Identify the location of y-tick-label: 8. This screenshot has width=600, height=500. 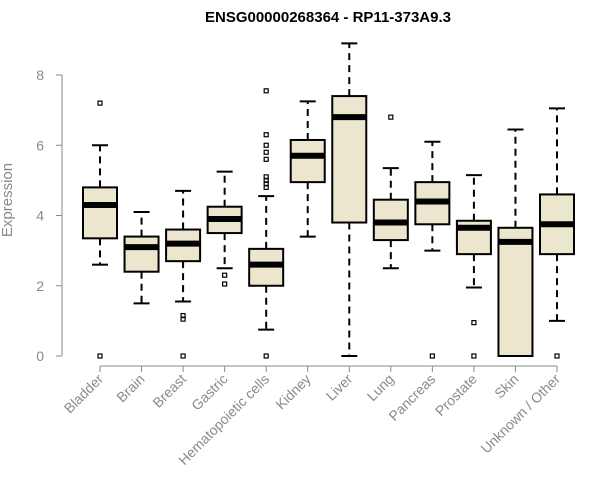
(40, 75).